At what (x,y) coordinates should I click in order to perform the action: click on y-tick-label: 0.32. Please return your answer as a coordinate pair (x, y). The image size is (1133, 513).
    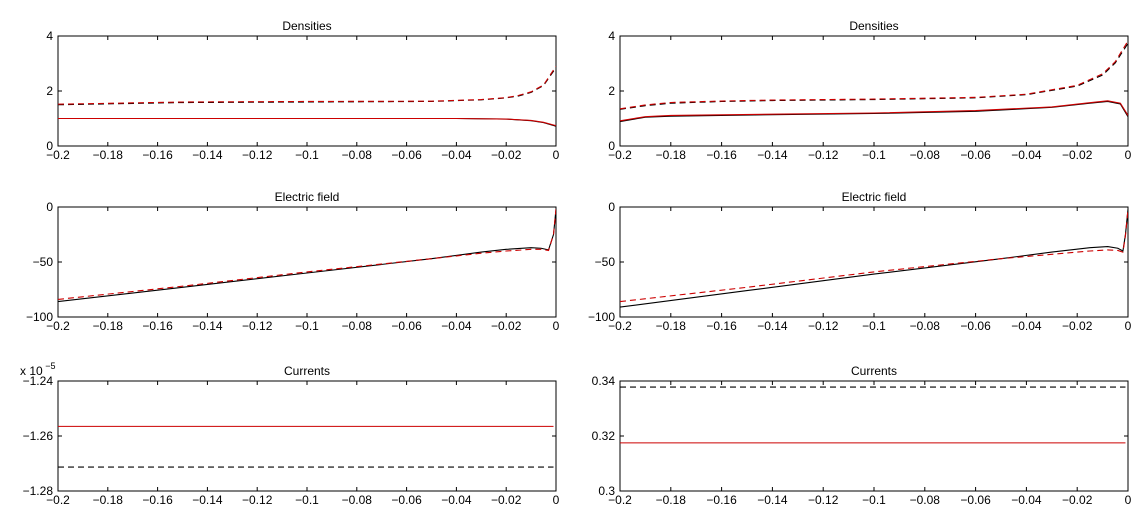
    Looking at the image, I should click on (604, 436).